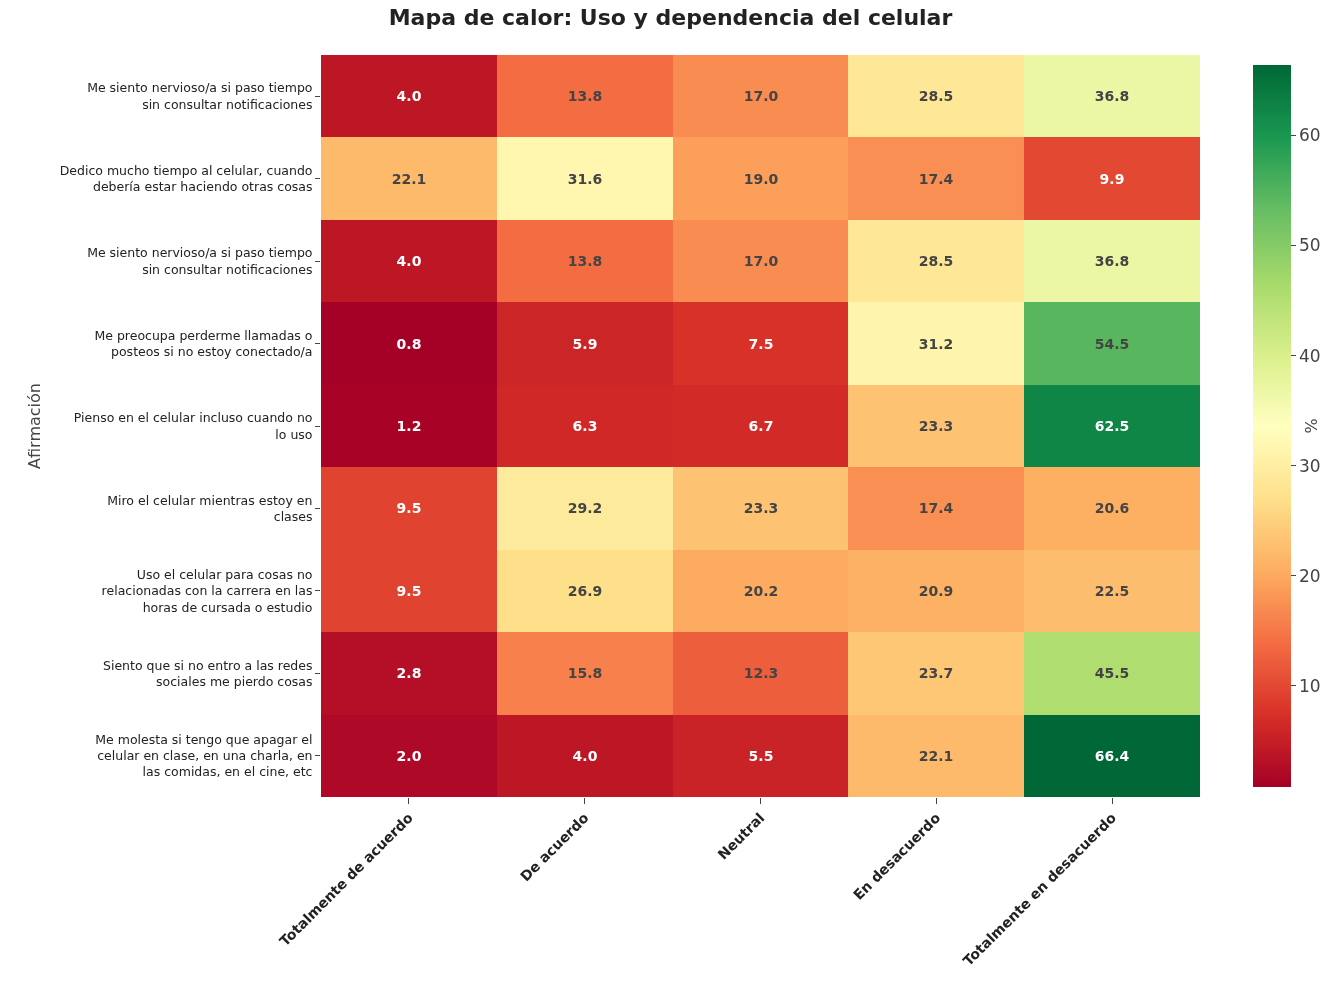  I want to click on color-bar-label: 20, so click(1309, 575).